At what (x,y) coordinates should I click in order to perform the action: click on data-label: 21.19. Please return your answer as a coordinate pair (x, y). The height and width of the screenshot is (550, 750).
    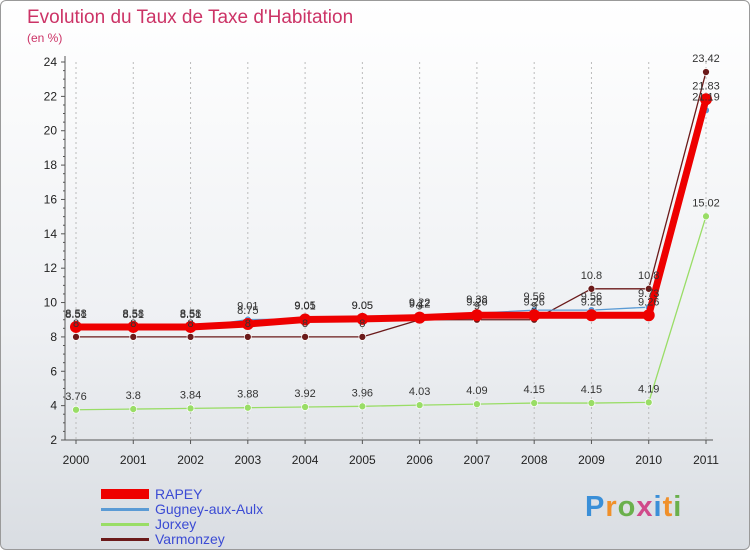
    Looking at the image, I should click on (706, 97).